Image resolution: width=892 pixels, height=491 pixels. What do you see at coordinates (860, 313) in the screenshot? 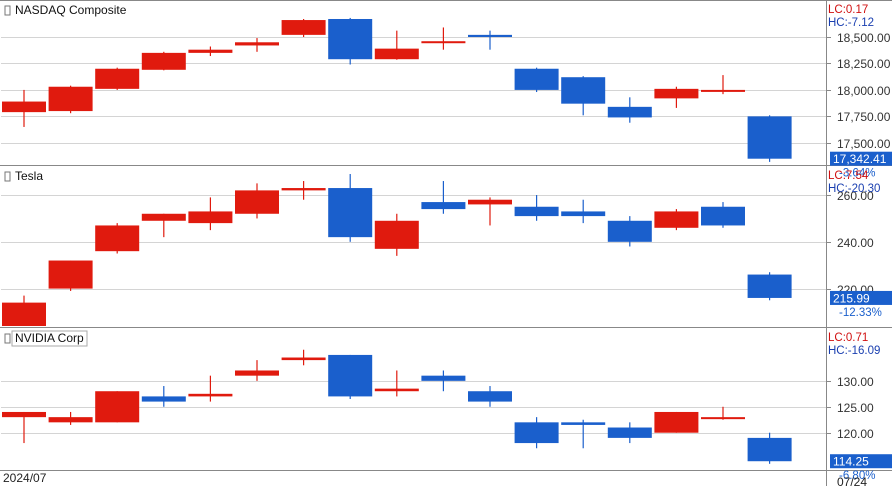
I see `change-percent-label: -12.33%` at bounding box center [860, 313].